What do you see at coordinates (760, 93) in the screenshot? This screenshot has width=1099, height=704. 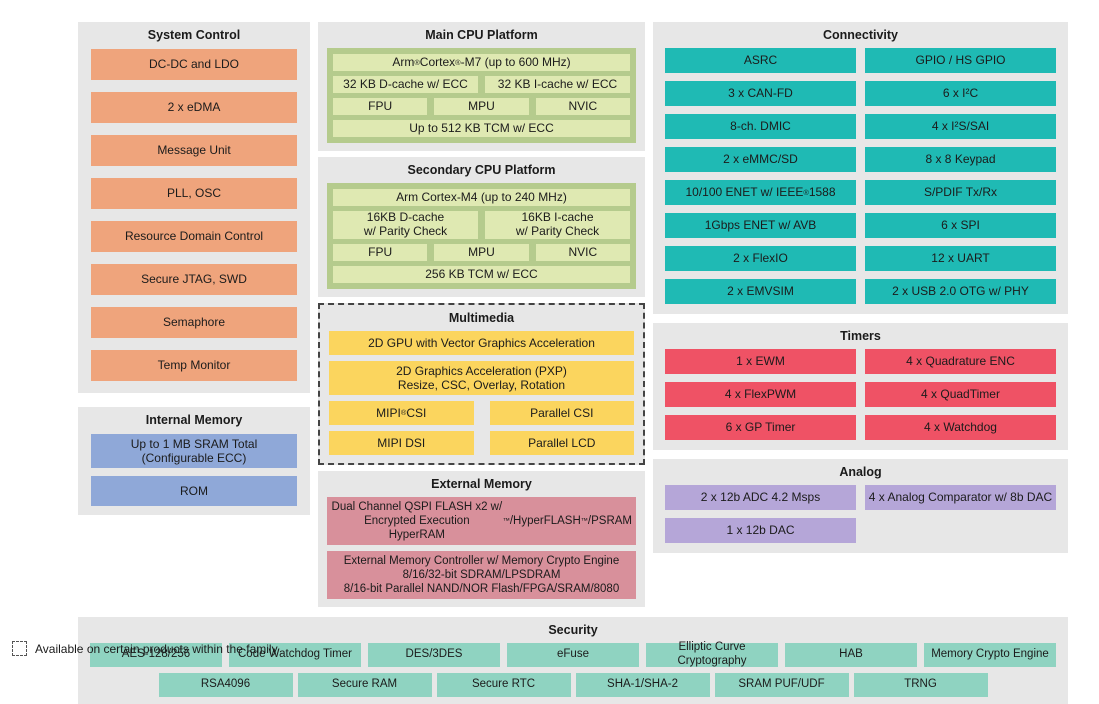 I see `connectivity-block: 3 x CAN-FD` at bounding box center [760, 93].